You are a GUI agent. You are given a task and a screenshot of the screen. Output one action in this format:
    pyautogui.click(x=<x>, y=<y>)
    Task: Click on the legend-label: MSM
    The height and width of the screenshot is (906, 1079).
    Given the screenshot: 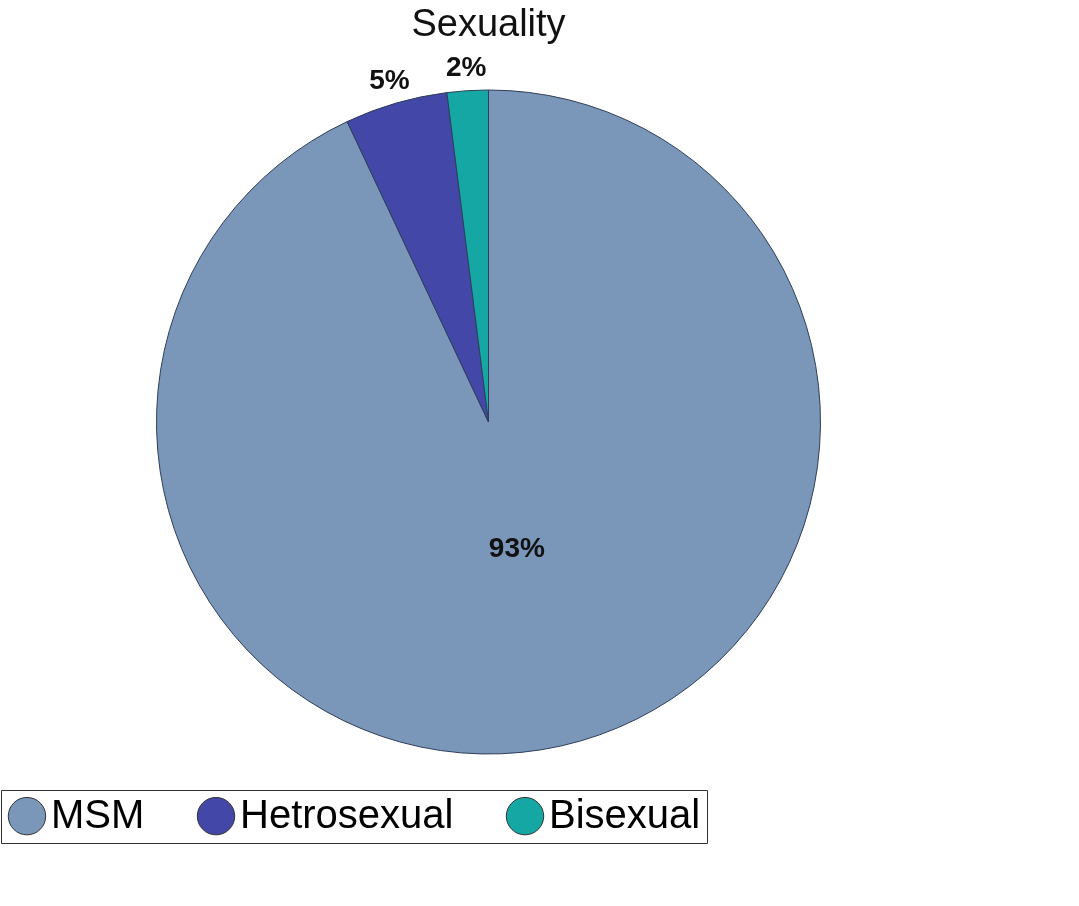 What is the action you would take?
    pyautogui.click(x=98, y=814)
    